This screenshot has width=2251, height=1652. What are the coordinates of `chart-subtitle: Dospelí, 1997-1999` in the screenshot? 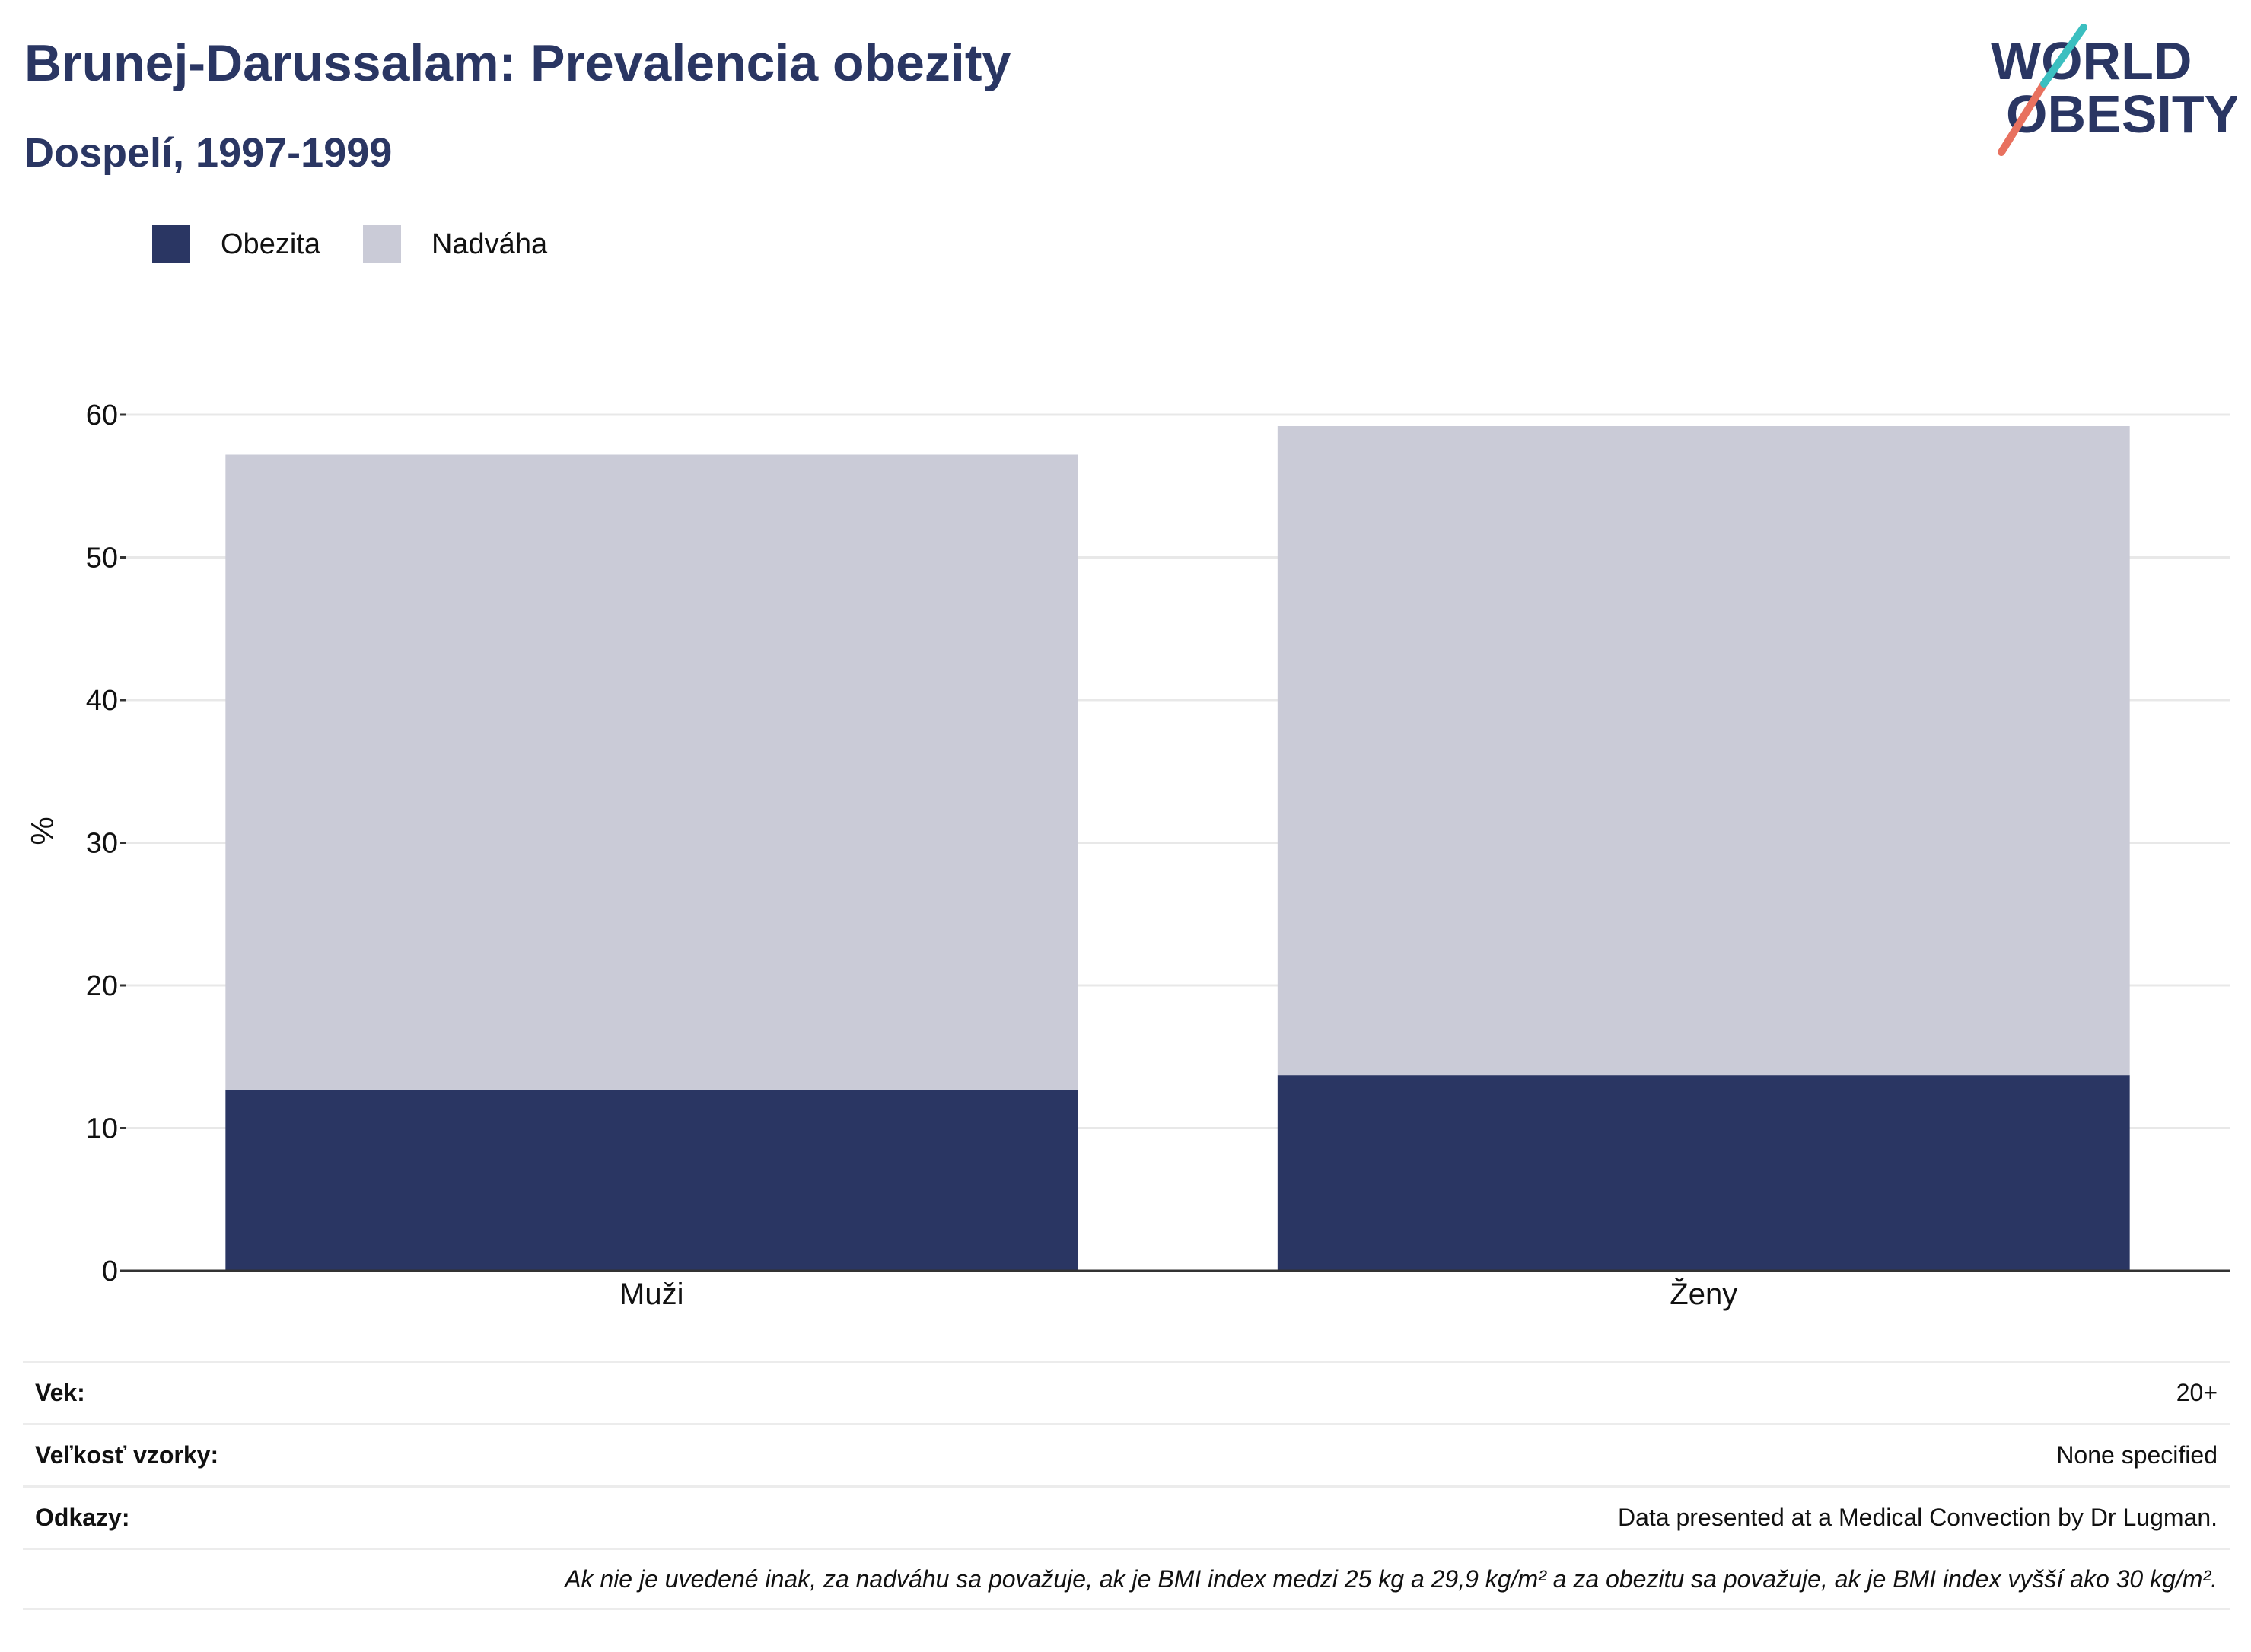 It's located at (208, 153).